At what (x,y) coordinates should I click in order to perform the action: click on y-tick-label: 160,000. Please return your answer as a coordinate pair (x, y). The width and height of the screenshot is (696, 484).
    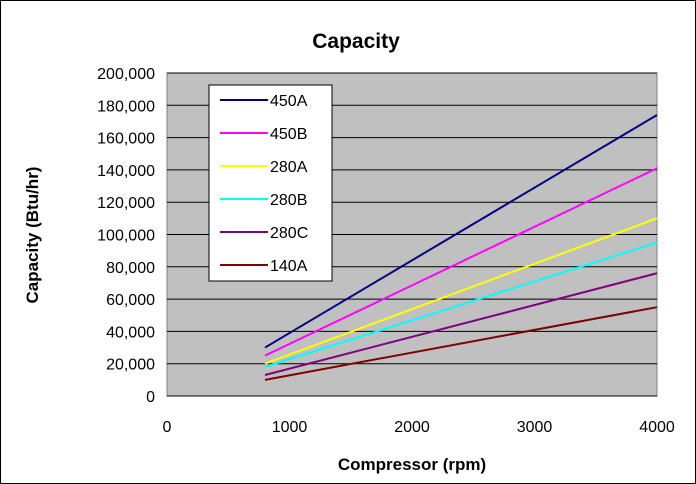
    Looking at the image, I should click on (126, 139).